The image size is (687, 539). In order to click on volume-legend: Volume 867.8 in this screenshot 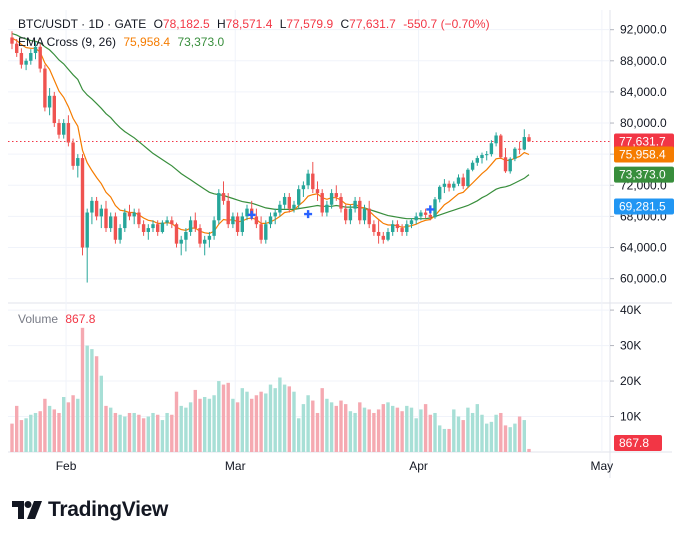, I will do `click(58, 319)`.